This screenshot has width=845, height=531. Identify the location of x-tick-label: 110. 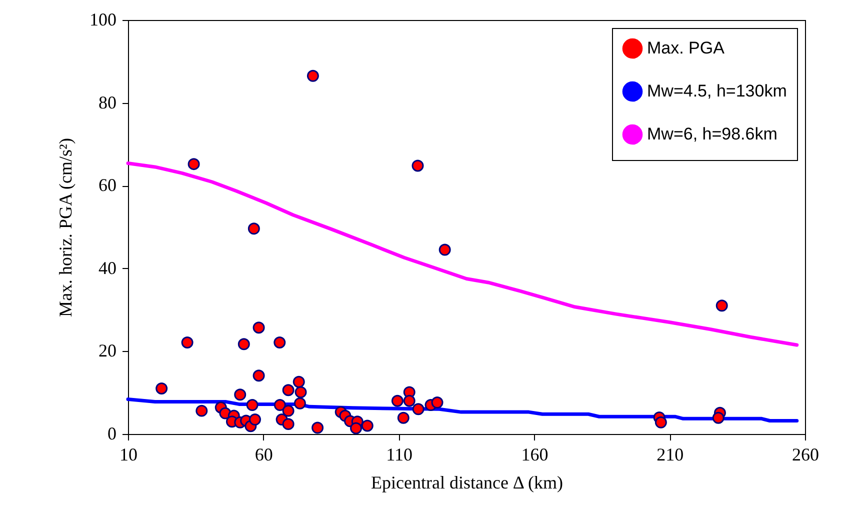
(399, 454).